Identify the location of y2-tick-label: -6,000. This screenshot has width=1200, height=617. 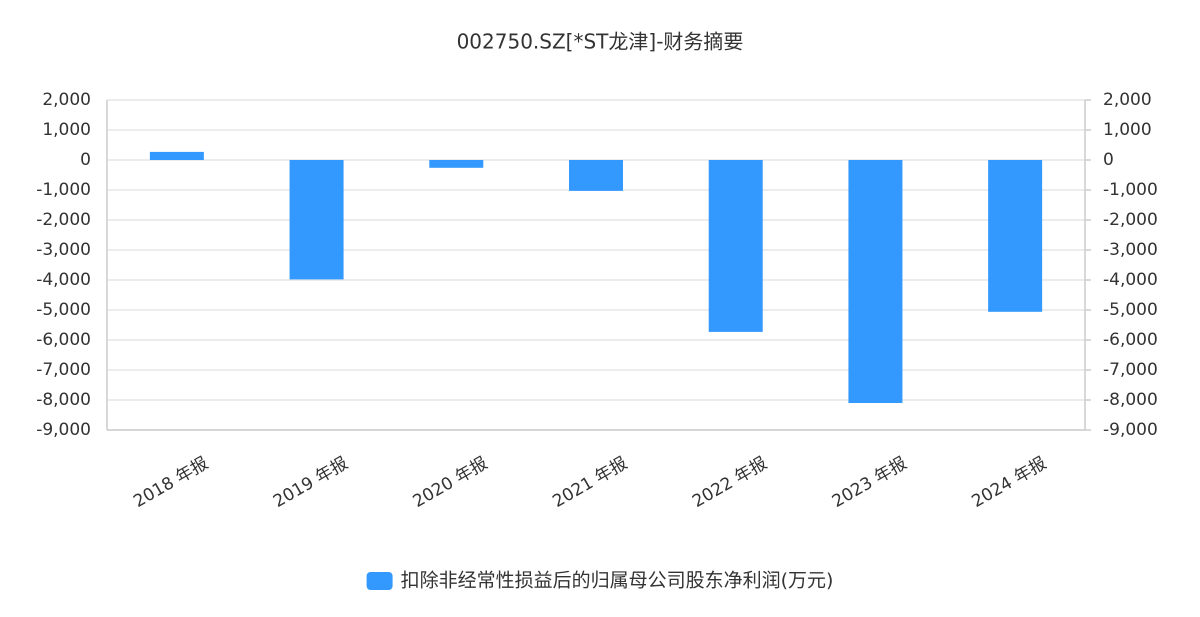
(1130, 340).